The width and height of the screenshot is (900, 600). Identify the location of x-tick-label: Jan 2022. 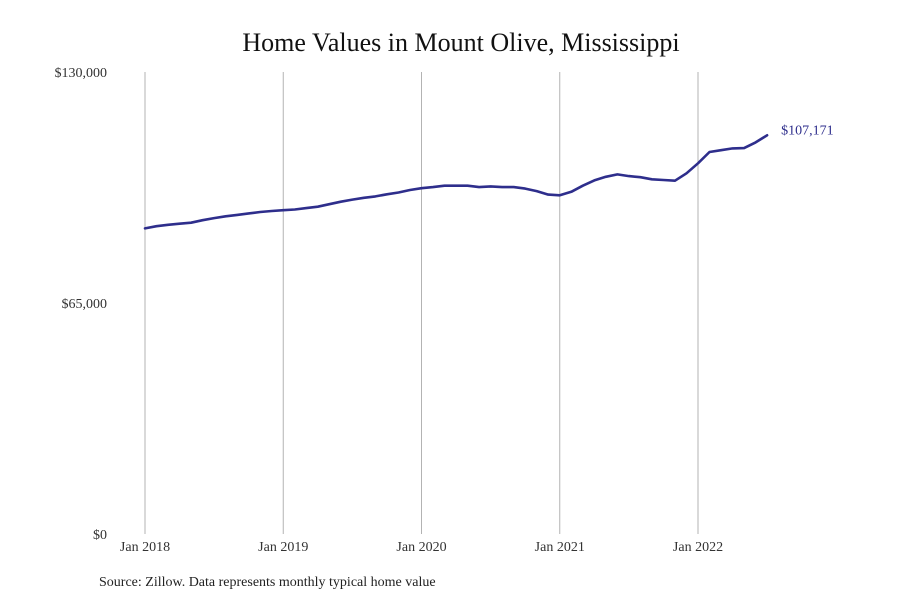
(698, 547).